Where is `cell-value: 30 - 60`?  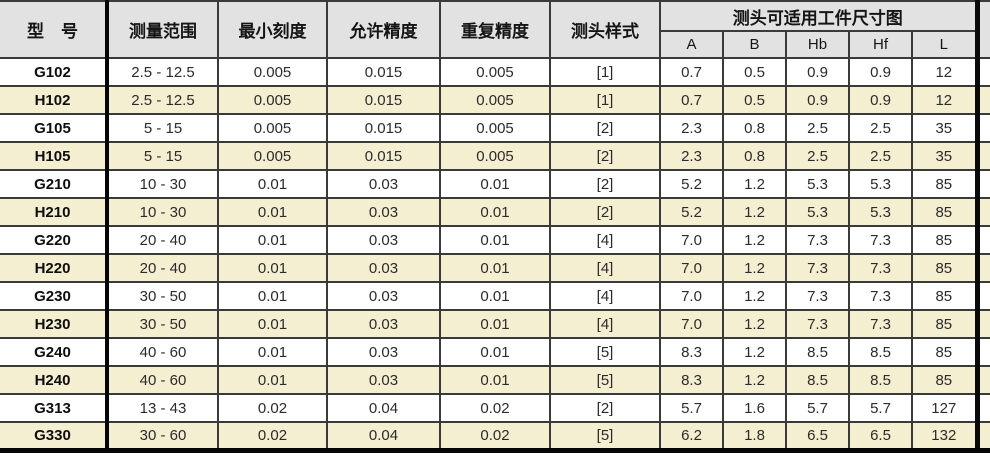
cell-value: 30 - 60 is located at coordinates (162, 437).